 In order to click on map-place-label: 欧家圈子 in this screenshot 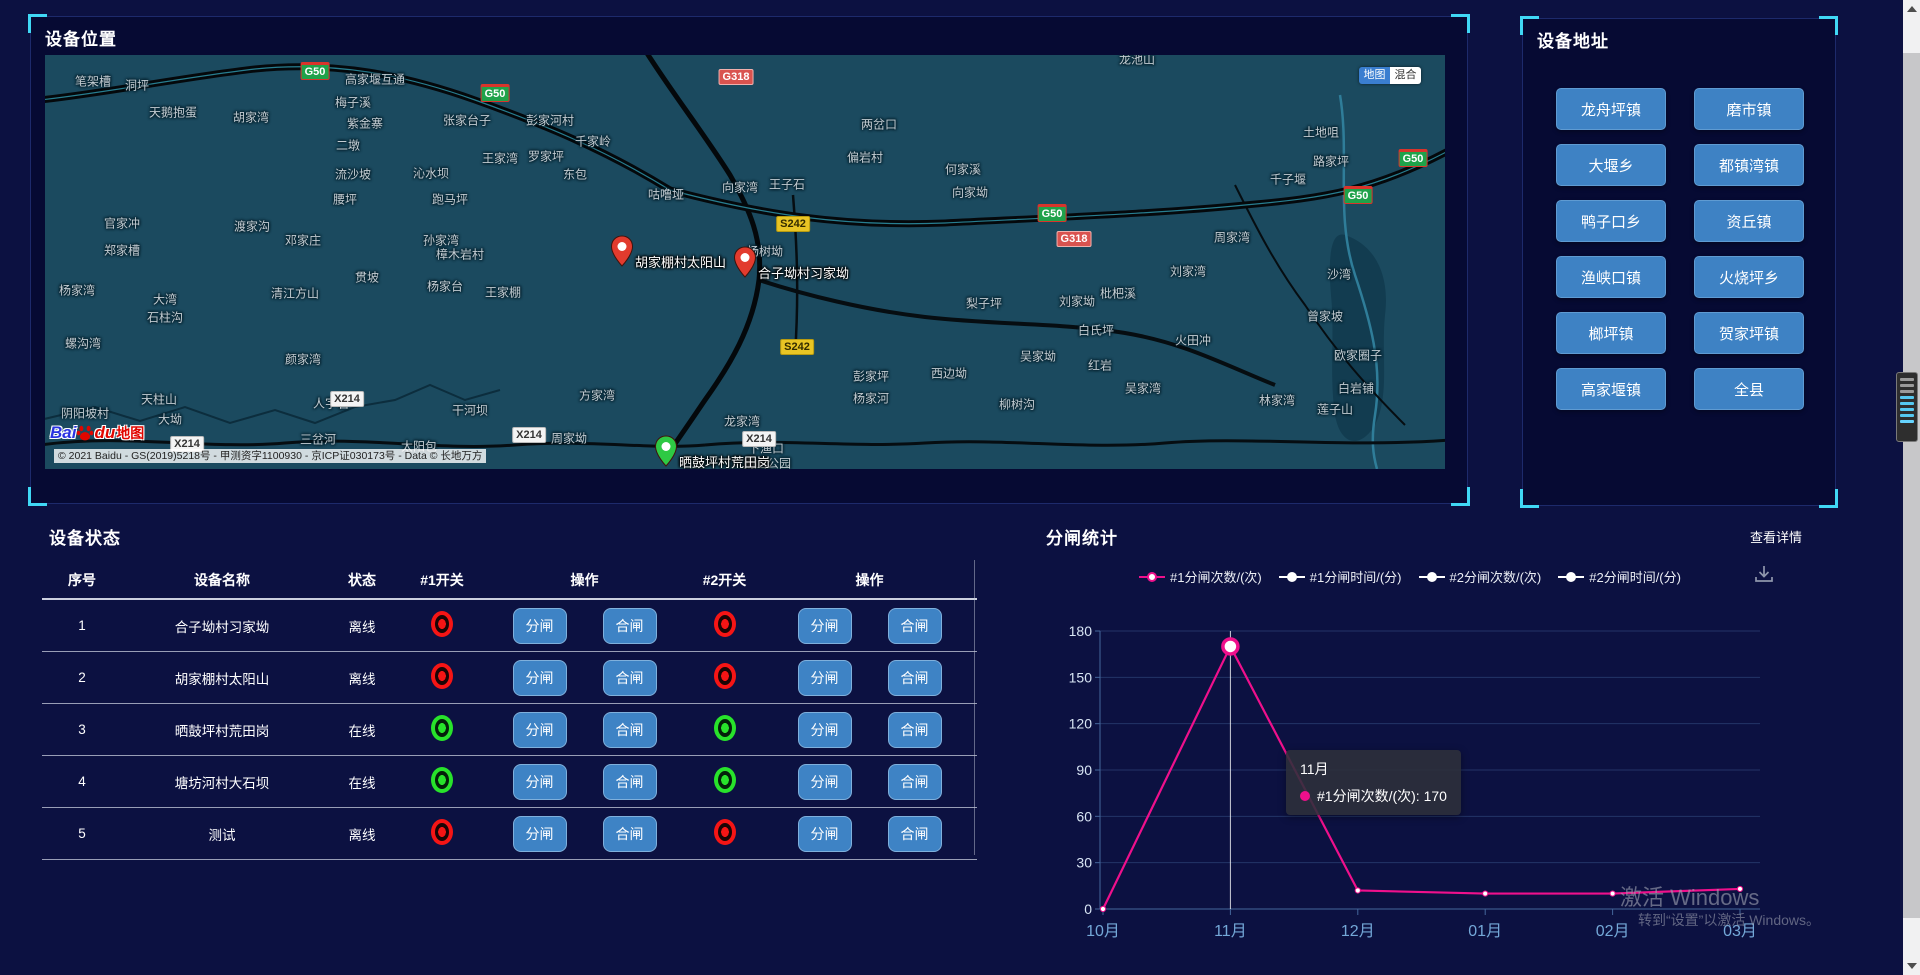, I will do `click(1358, 355)`.